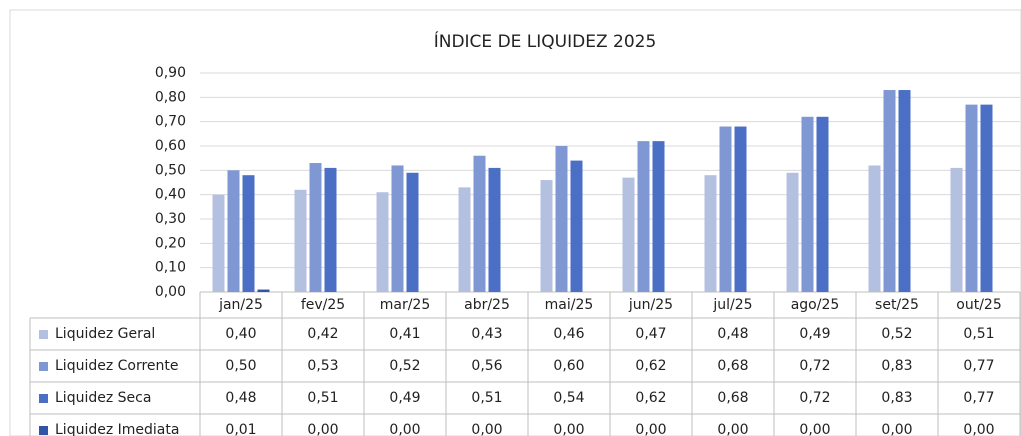 This screenshot has height=436, width=1021. What do you see at coordinates (405, 305) in the screenshot?
I see `x-tick-label: mar/25` at bounding box center [405, 305].